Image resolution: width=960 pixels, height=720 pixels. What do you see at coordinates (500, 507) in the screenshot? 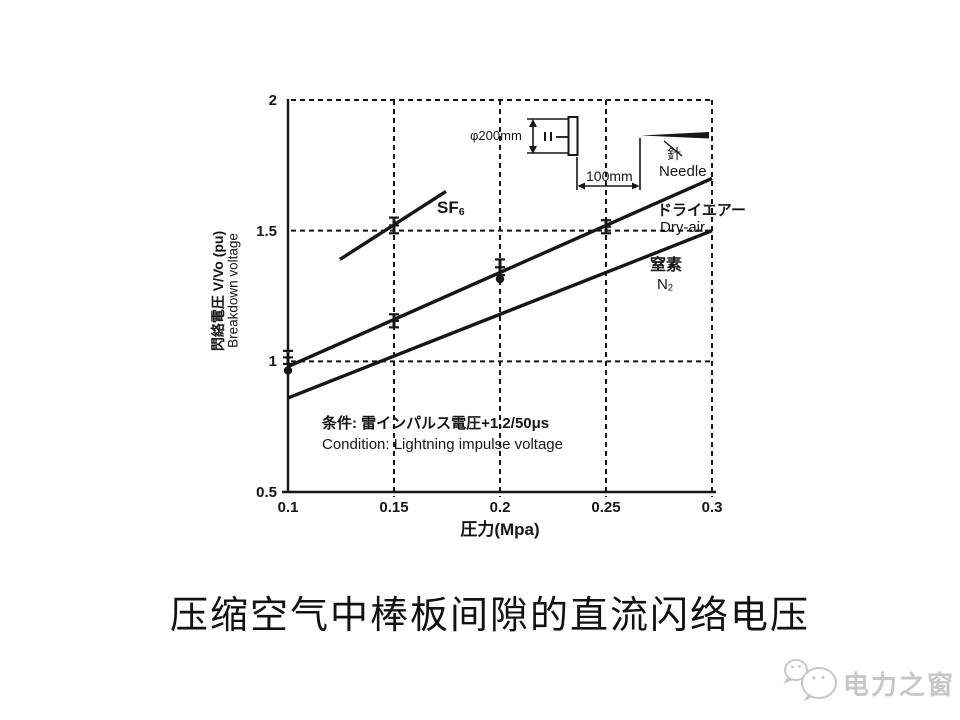
I see `x-tick-label-0.2: 0.2` at bounding box center [500, 507].